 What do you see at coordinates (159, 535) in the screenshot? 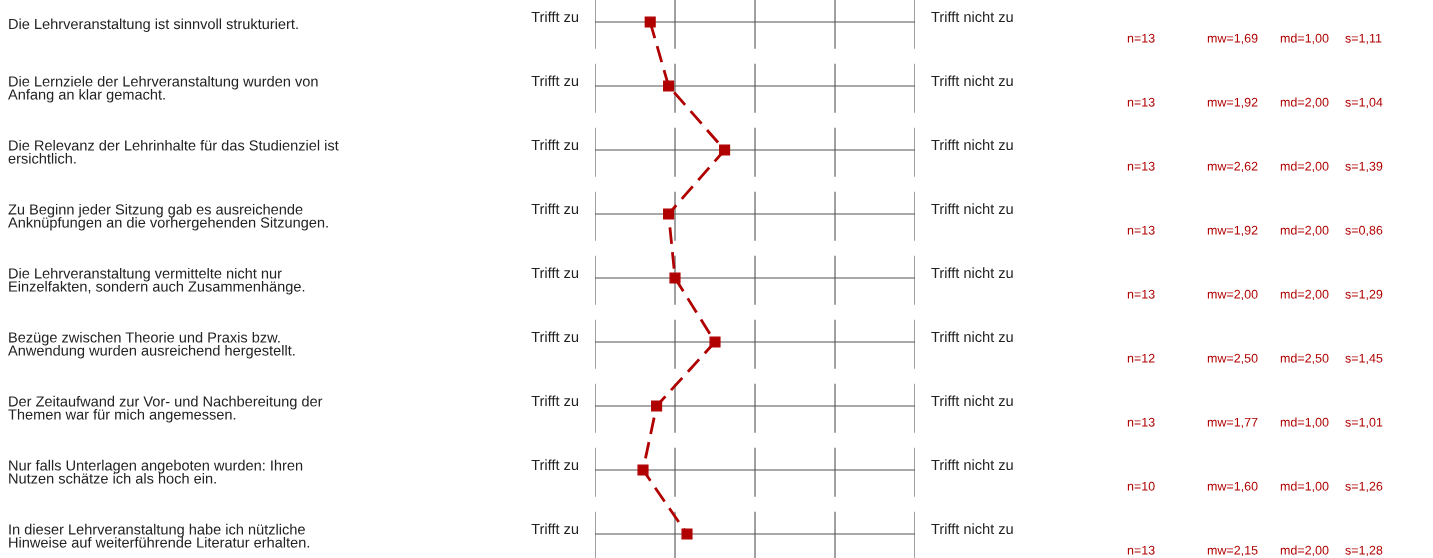
I see `y-tick-label: In dieser Lehrveranstaltung habe ich nützliche Hinweise auf weiterführende Literatur erhalten.` at bounding box center [159, 535].